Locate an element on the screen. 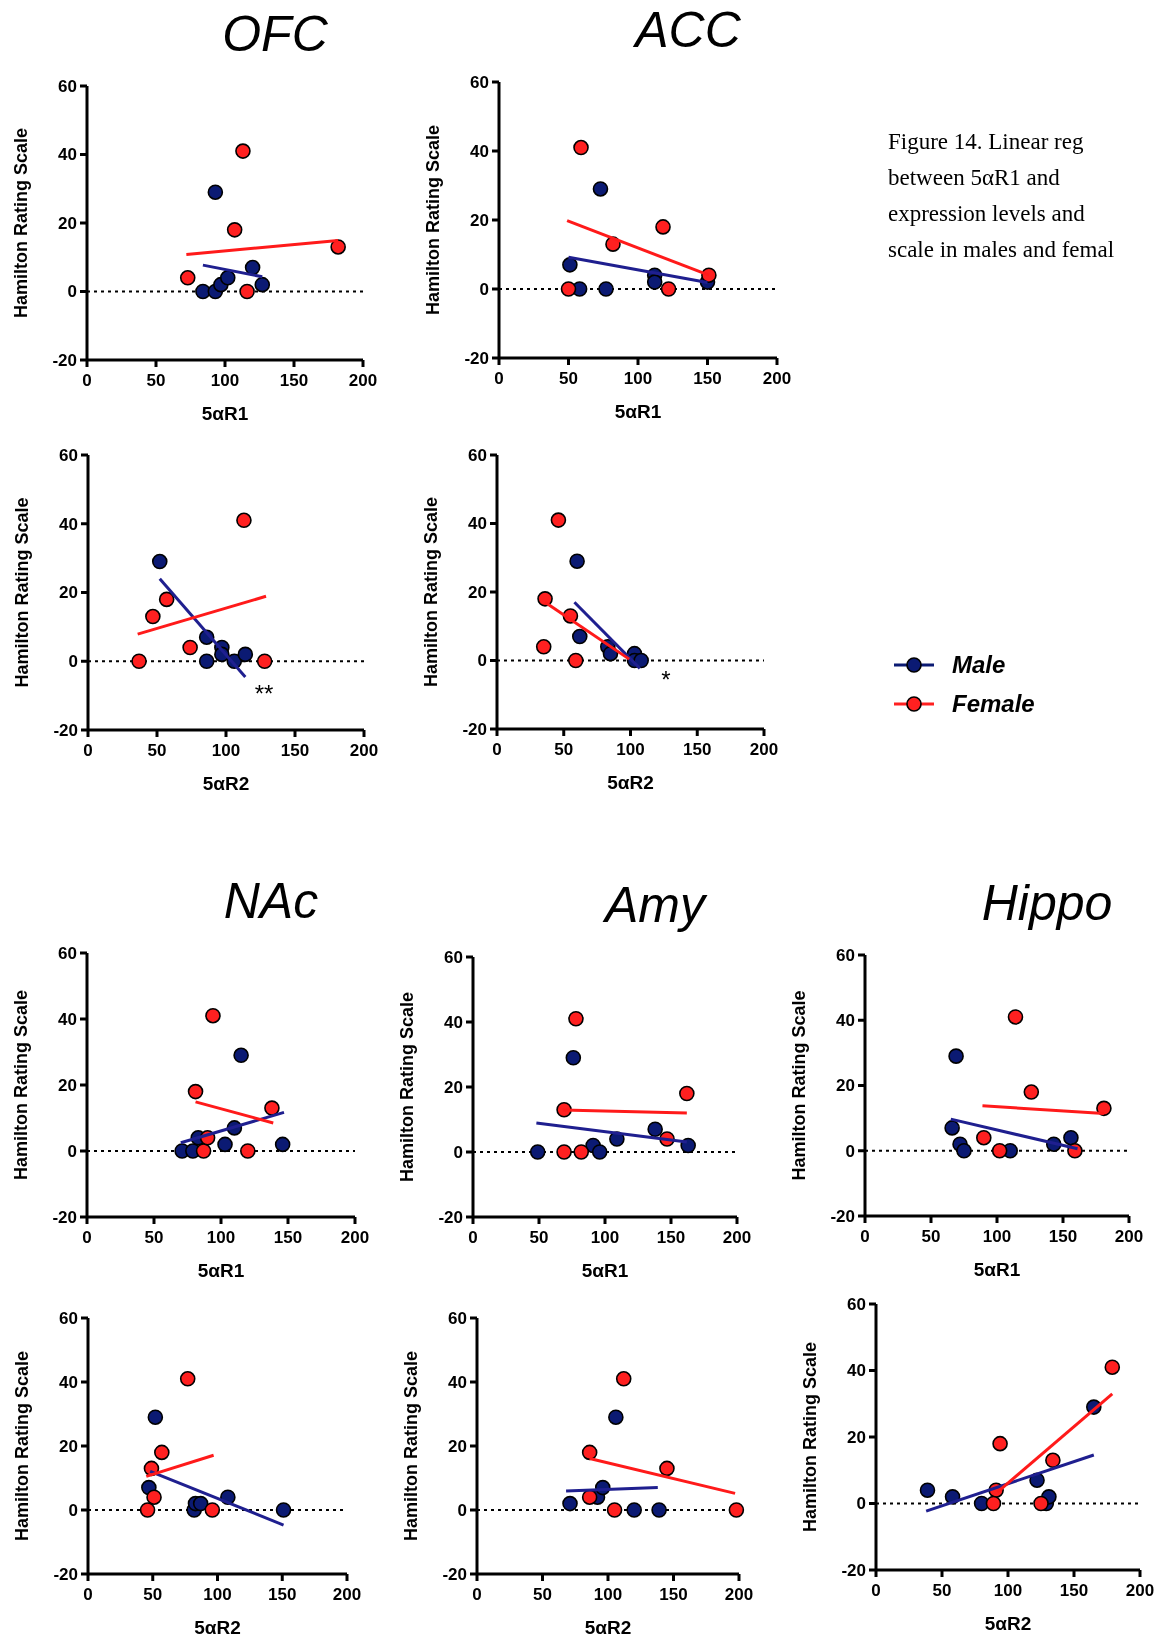 The image size is (1162, 1642). legend-label: Female is located at coordinates (993, 704).